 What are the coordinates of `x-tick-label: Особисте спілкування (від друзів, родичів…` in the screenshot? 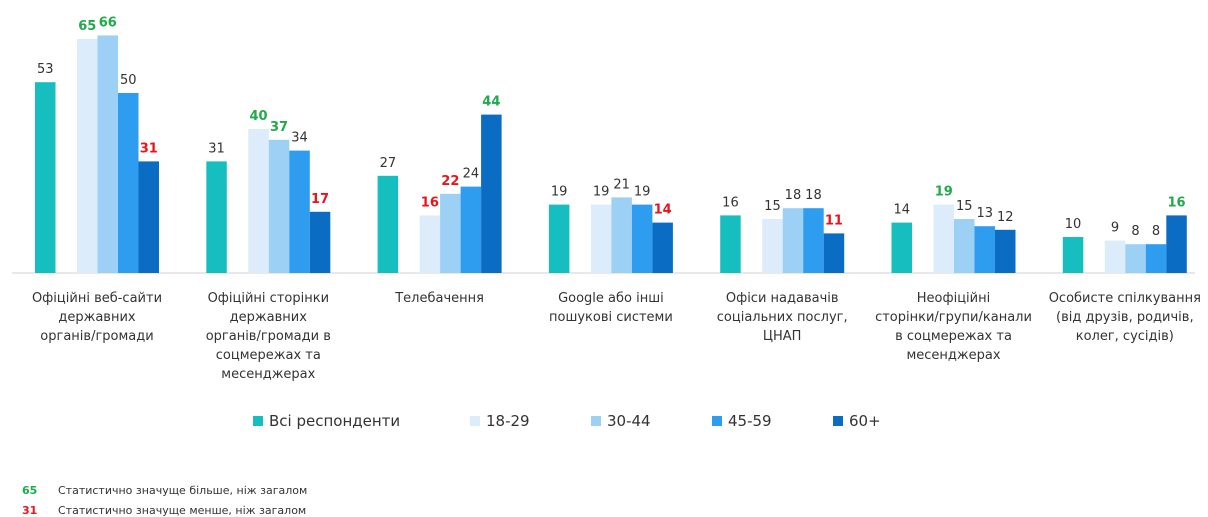 It's located at (1125, 317).